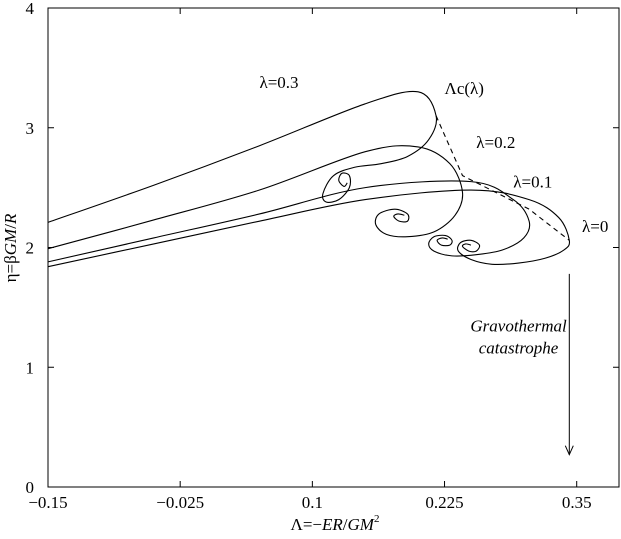 This screenshot has width=621, height=539. I want to click on x-tick-label: −0.025, so click(180, 502).